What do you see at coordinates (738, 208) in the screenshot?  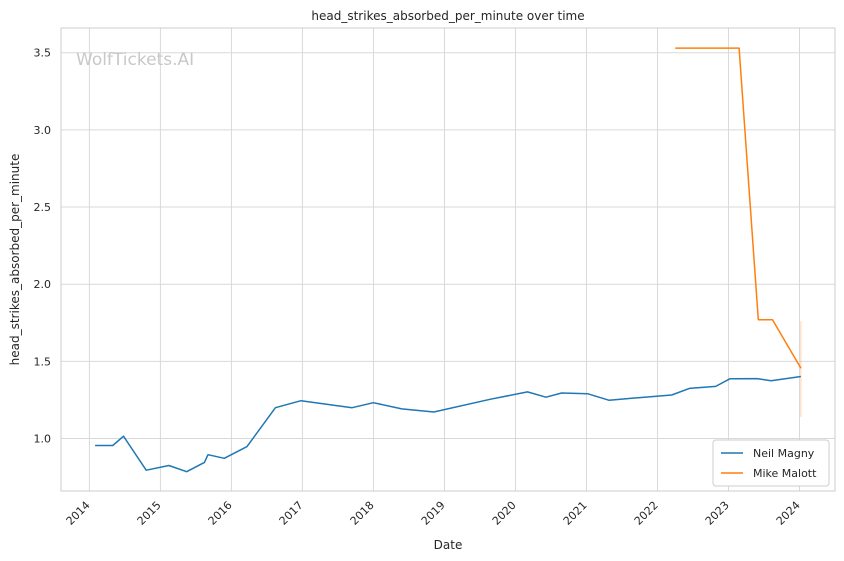 I see `series-line-mike-malott` at bounding box center [738, 208].